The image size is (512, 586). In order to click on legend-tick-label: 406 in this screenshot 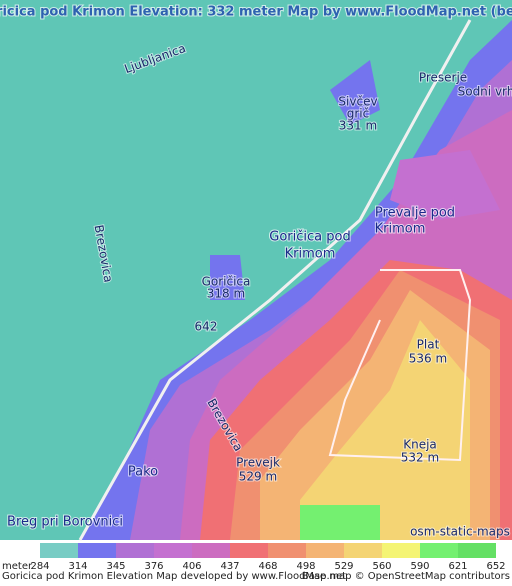, I will do `click(191, 566)`.